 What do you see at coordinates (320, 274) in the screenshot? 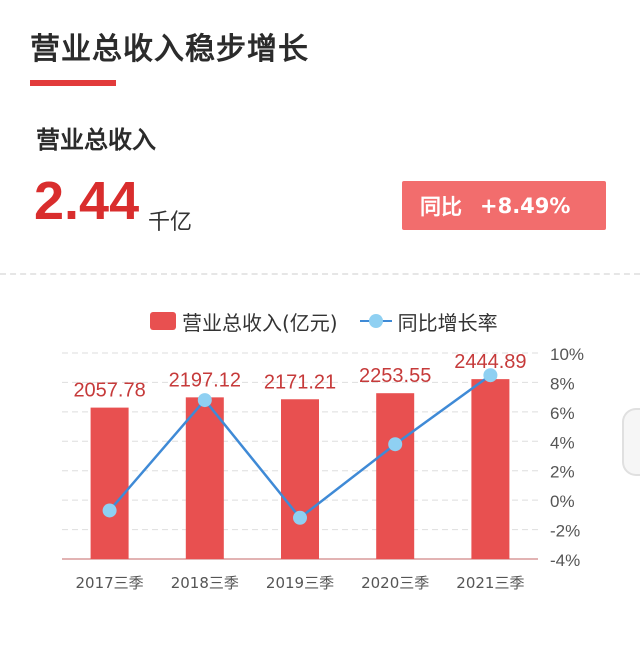
I see `section-divider` at bounding box center [320, 274].